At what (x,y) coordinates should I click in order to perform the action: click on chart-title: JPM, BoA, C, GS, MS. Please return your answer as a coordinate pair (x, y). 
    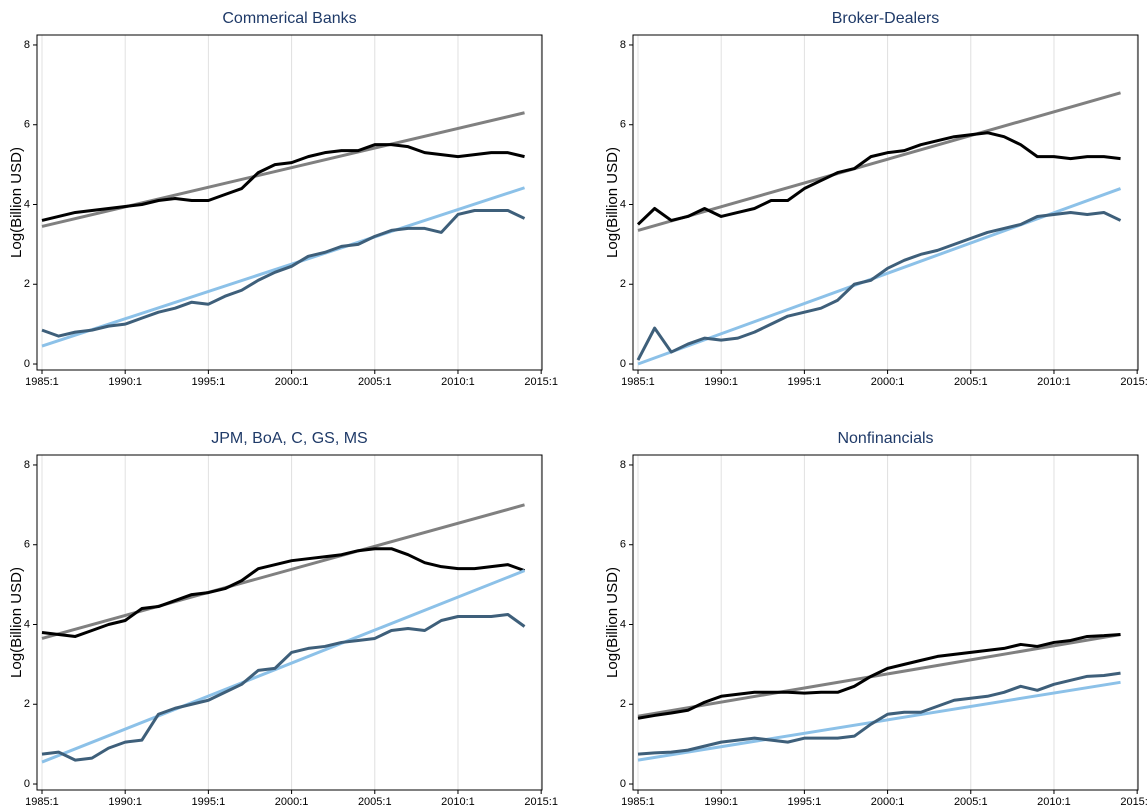
    Looking at the image, I should click on (289, 438).